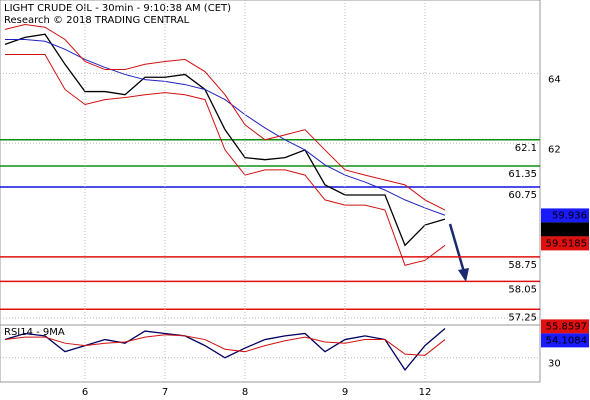 The height and width of the screenshot is (400, 590). I want to click on level-label: 61.35, so click(522, 174).